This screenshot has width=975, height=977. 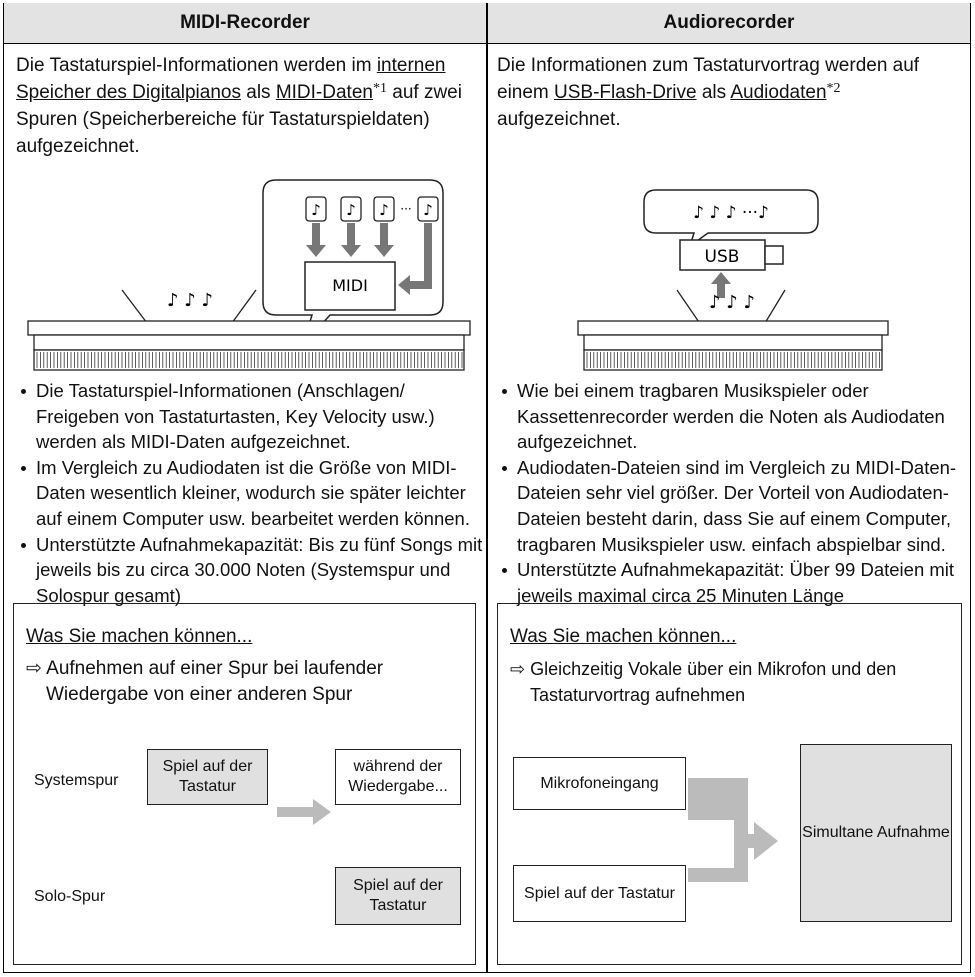 I want to click on text: USB-Flash-Drive, so click(x=625, y=92).